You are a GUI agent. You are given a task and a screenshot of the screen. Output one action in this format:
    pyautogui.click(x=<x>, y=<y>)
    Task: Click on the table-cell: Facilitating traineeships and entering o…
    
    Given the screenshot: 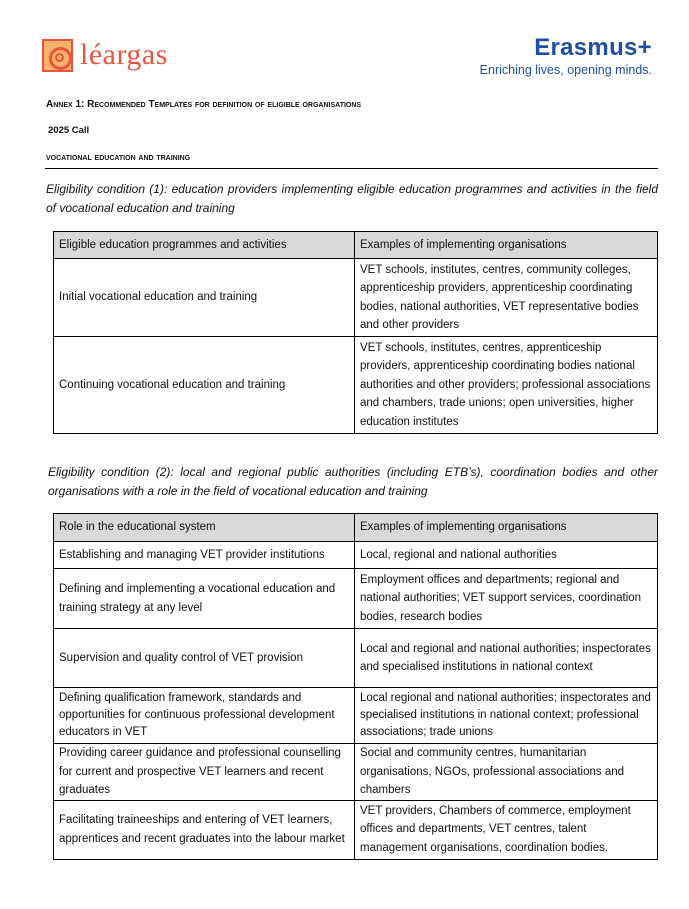 What is the action you would take?
    pyautogui.click(x=204, y=829)
    